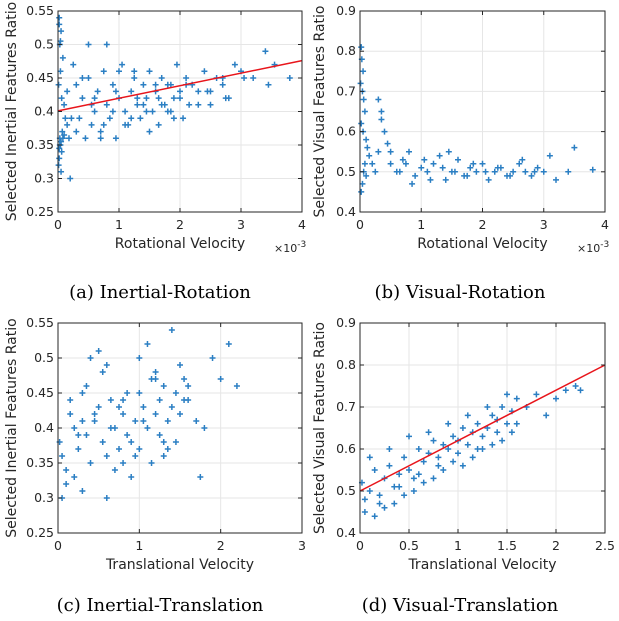 This screenshot has height=621, width=619. I want to click on y-axis-label: Selected Inertial Features Ratio, so click(12, 111).